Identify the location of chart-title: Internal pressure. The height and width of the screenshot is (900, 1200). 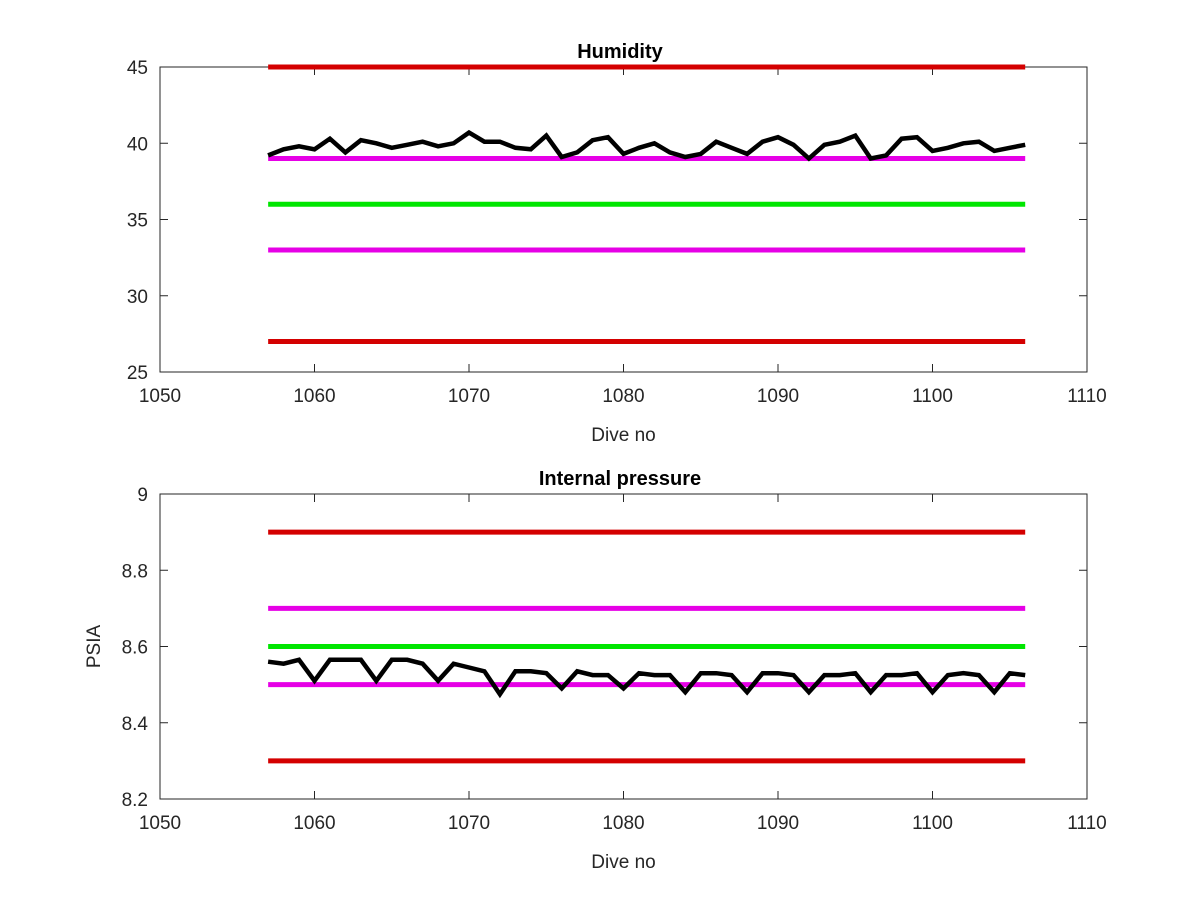
(620, 479).